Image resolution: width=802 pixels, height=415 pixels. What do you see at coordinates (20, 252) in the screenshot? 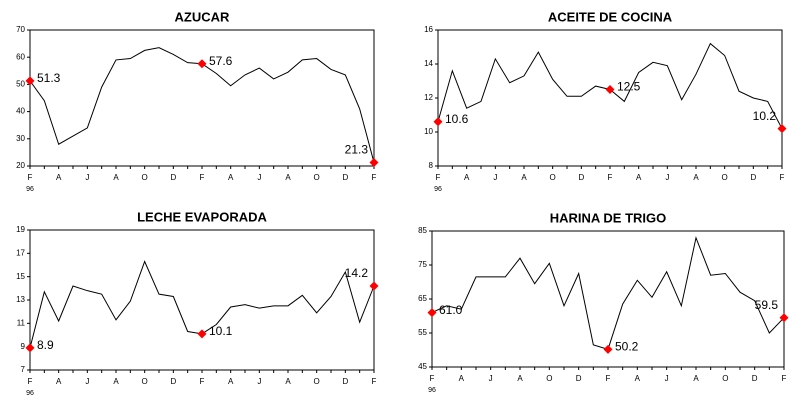
I see `y-tick-label: 17` at bounding box center [20, 252].